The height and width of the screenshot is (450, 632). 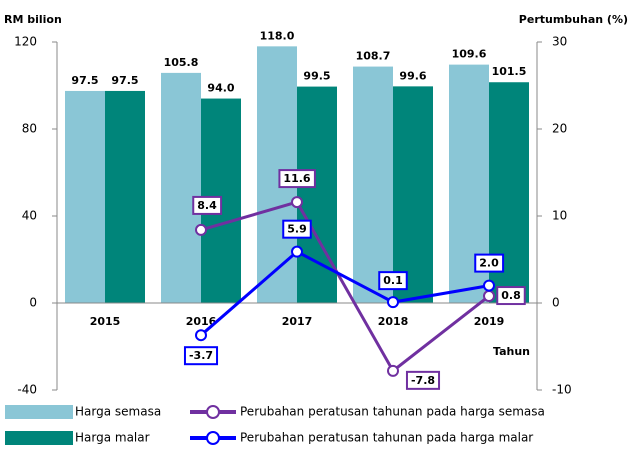 What do you see at coordinates (489, 321) in the screenshot?
I see `x-tick-label: 2019` at bounding box center [489, 321].